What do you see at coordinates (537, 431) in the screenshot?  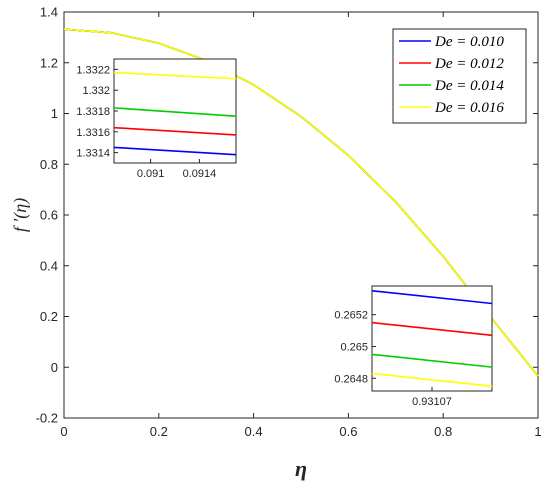 I see `x-tick-label: 1` at bounding box center [537, 431].